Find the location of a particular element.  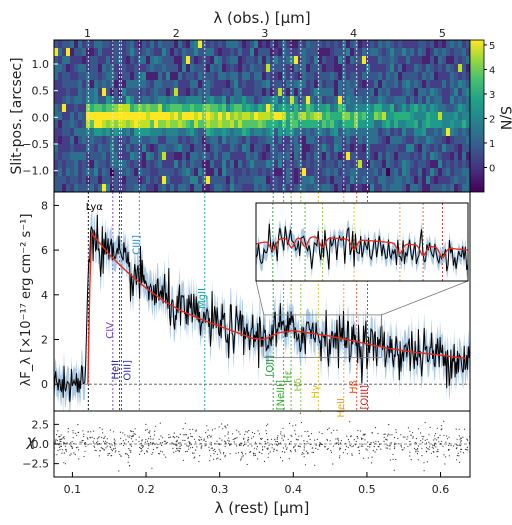

colorbar-label: S/N is located at coordinates (504, 118).